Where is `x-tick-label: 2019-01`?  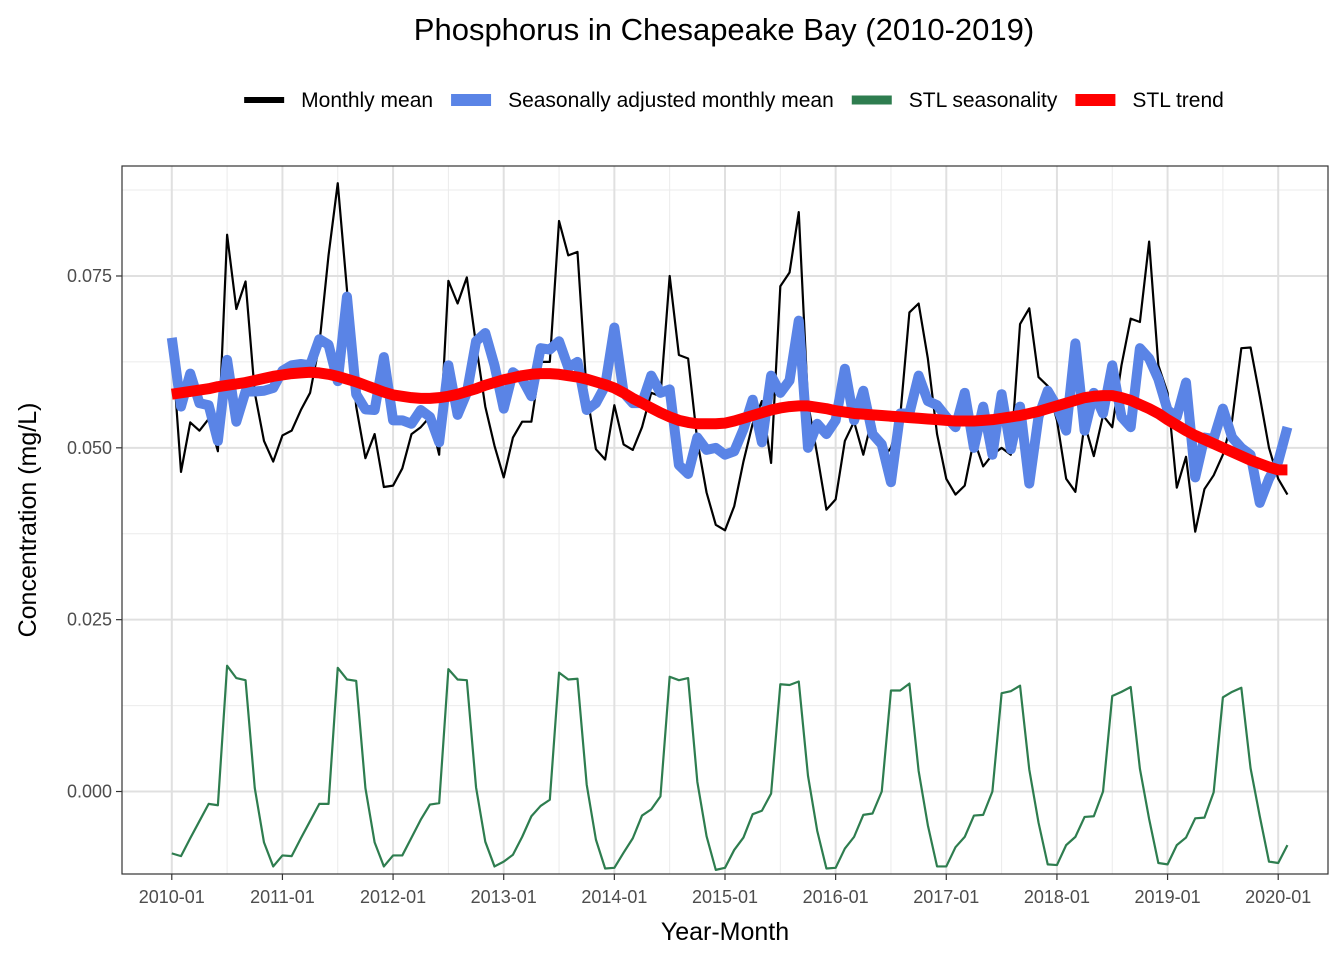 x-tick-label: 2019-01 is located at coordinates (1168, 897).